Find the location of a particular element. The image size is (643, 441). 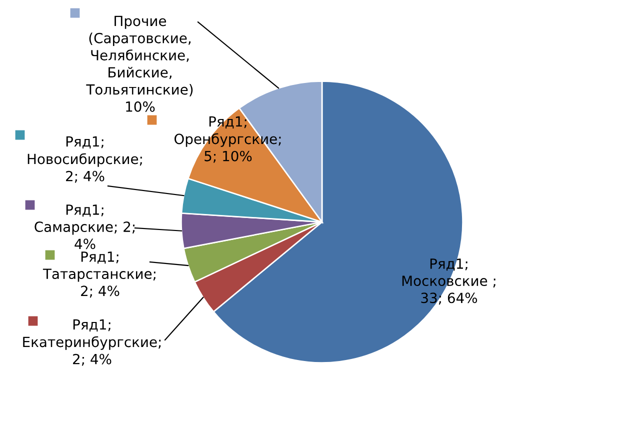

category-label: Татарстанские; is located at coordinates (99, 275).